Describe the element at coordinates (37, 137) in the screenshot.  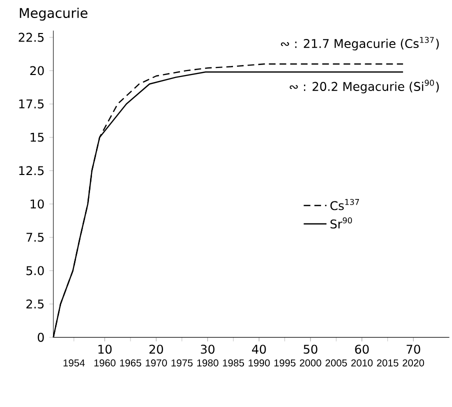
I see `y-tick-label: 15` at that location.